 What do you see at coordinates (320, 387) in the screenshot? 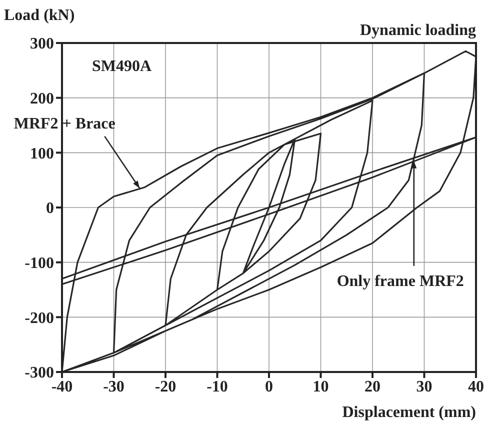
I see `x-tick-label: 10` at bounding box center [320, 387].